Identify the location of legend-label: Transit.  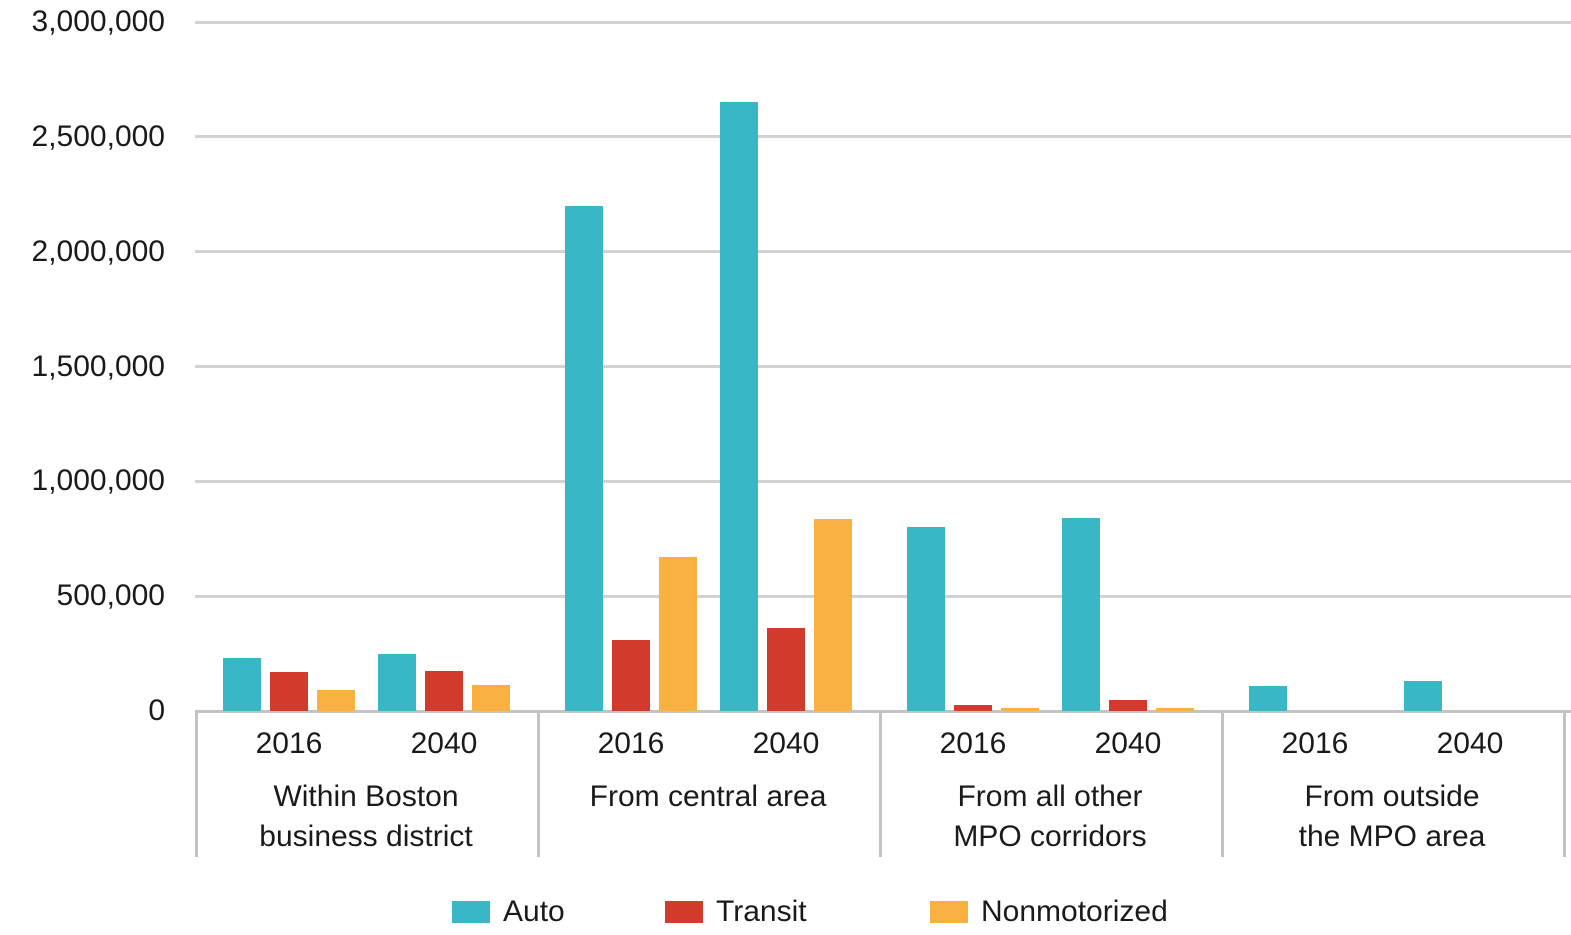
(761, 911).